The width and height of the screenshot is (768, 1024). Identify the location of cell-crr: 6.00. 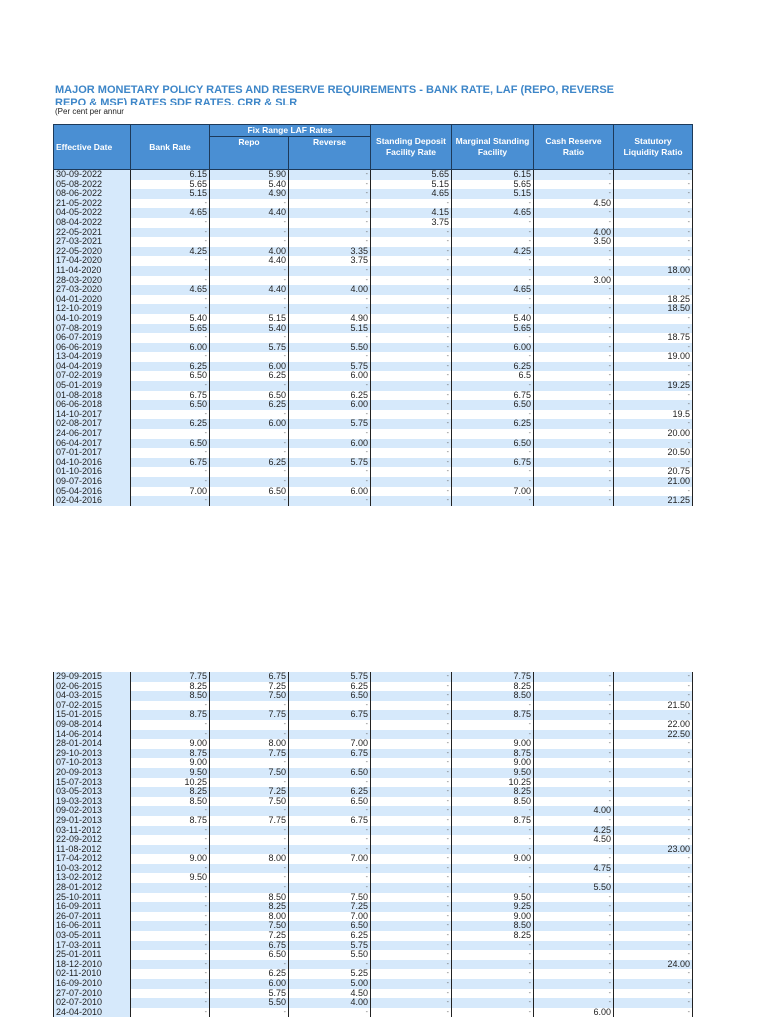
(573, 1012).